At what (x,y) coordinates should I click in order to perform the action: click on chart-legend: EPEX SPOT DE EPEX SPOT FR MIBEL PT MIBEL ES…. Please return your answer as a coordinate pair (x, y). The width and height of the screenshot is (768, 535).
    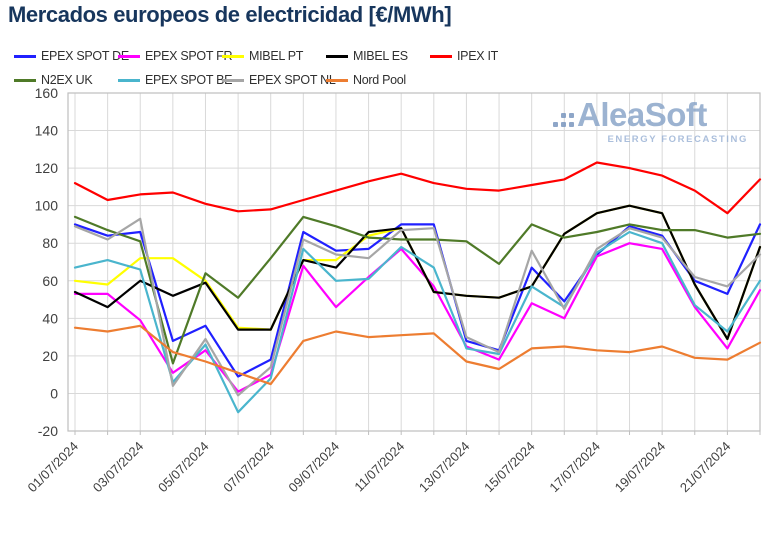
    Looking at the image, I should click on (384, 68).